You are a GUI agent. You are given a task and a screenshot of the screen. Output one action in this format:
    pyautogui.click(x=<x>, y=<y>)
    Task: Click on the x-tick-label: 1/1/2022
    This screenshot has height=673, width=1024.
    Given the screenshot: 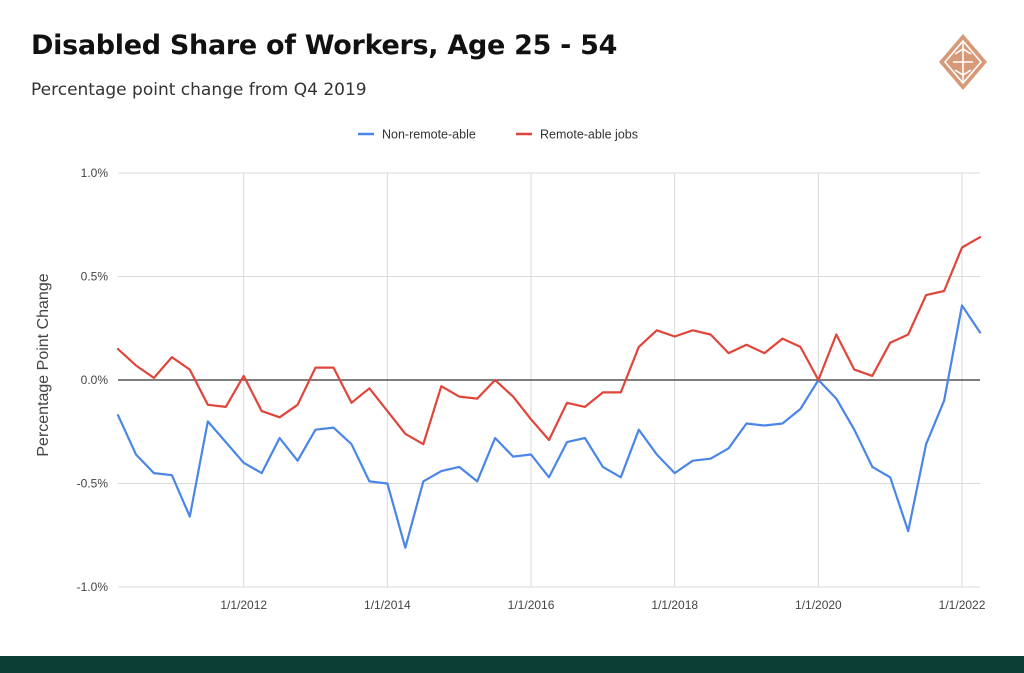 What is the action you would take?
    pyautogui.click(x=962, y=605)
    